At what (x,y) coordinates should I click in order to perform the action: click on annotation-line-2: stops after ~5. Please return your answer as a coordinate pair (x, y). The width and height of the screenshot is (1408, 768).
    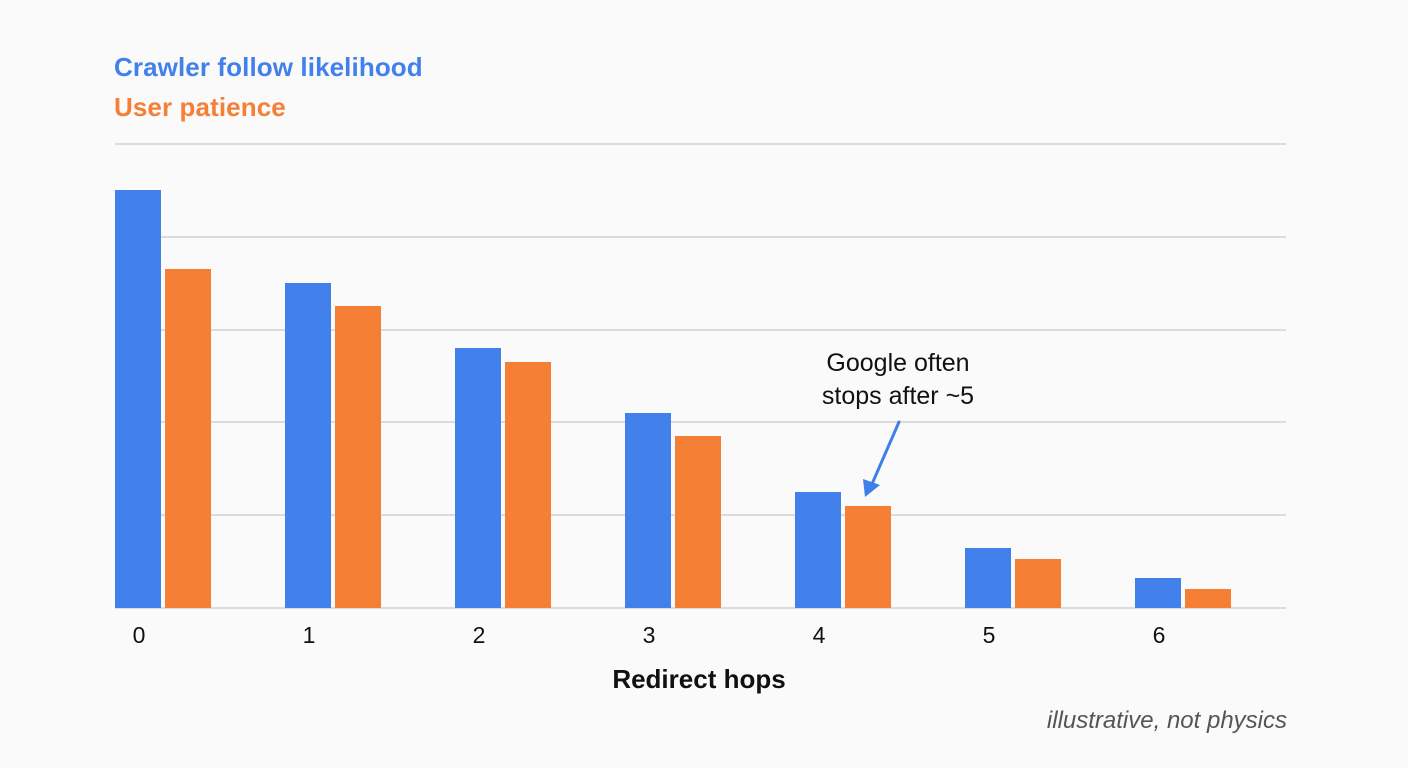
    Looking at the image, I should click on (898, 396).